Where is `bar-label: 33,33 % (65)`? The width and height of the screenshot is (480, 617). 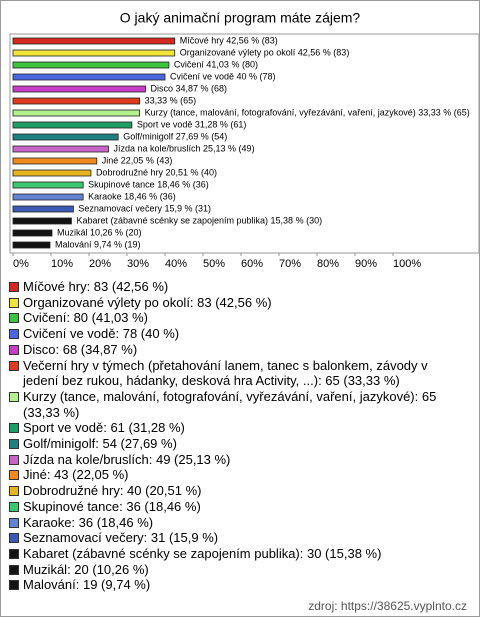
bar-label: 33,33 % (65) is located at coordinates (171, 100).